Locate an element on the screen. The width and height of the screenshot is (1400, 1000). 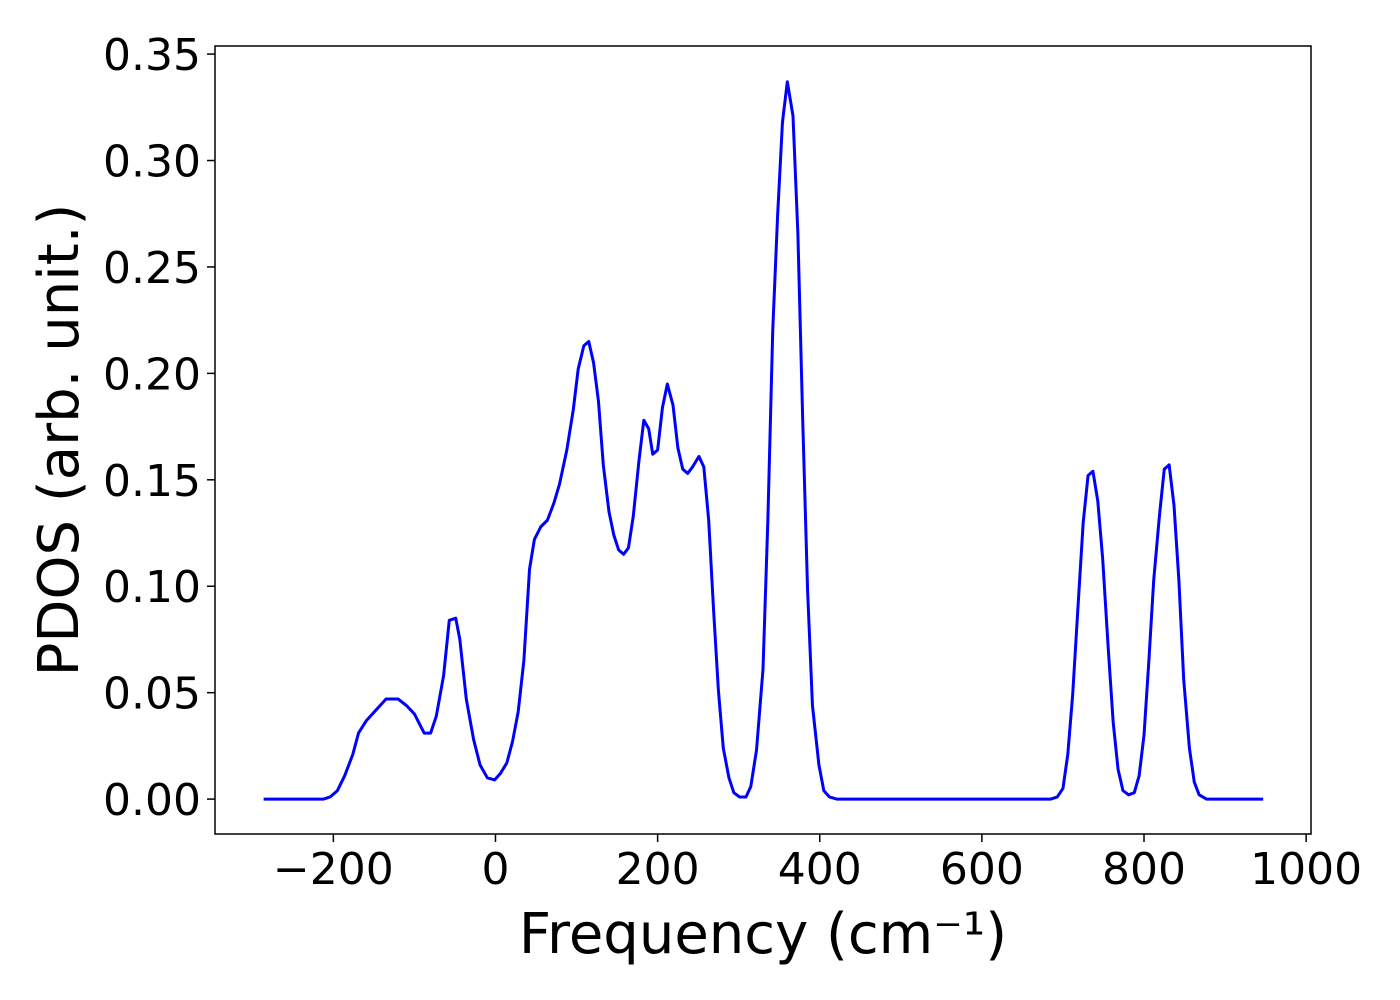
x-tick-label: 600 is located at coordinates (982, 869).